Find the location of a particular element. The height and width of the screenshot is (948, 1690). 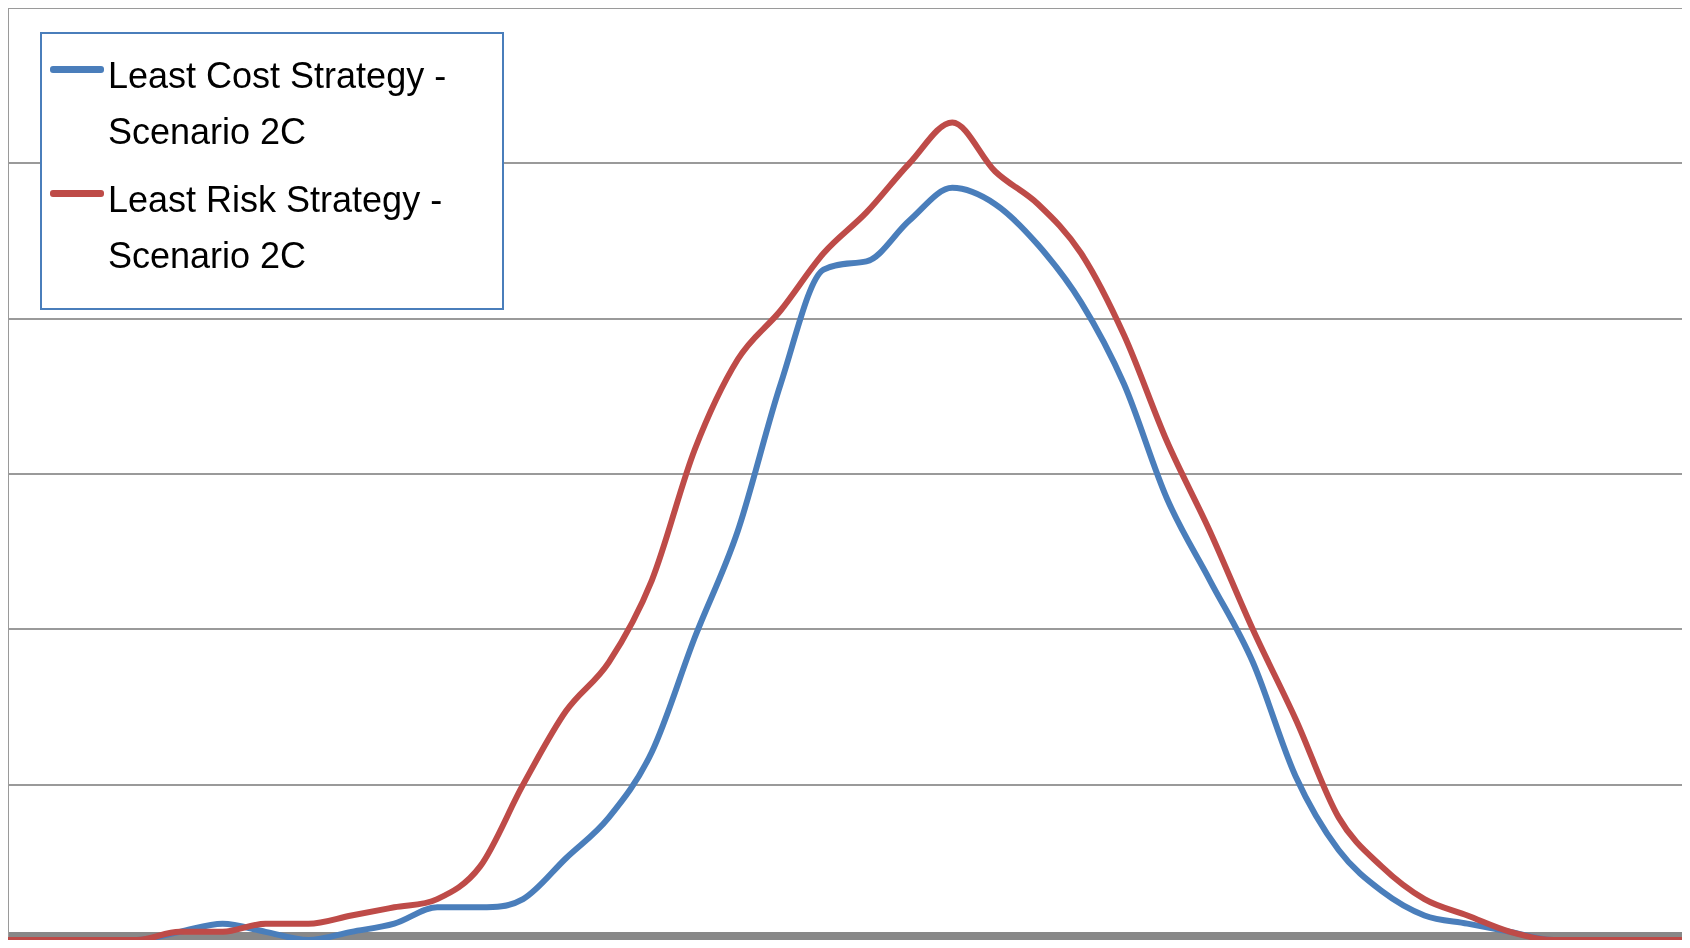

legend-label: Least Risk Strategy - Scenario 2C is located at coordinates (276, 228).